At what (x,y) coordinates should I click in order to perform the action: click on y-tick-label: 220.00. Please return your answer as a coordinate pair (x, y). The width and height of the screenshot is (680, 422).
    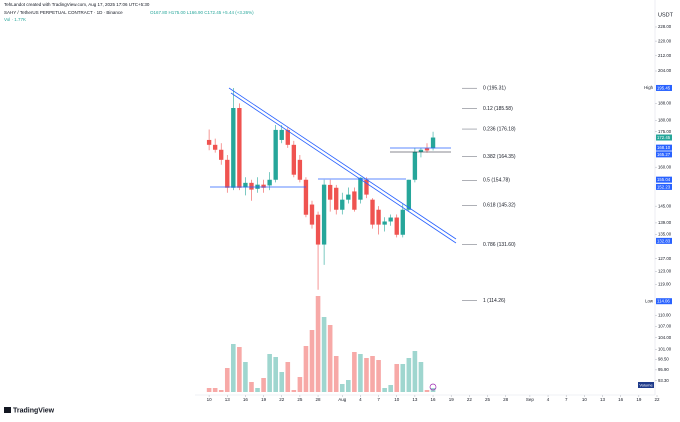
    Looking at the image, I should click on (665, 40).